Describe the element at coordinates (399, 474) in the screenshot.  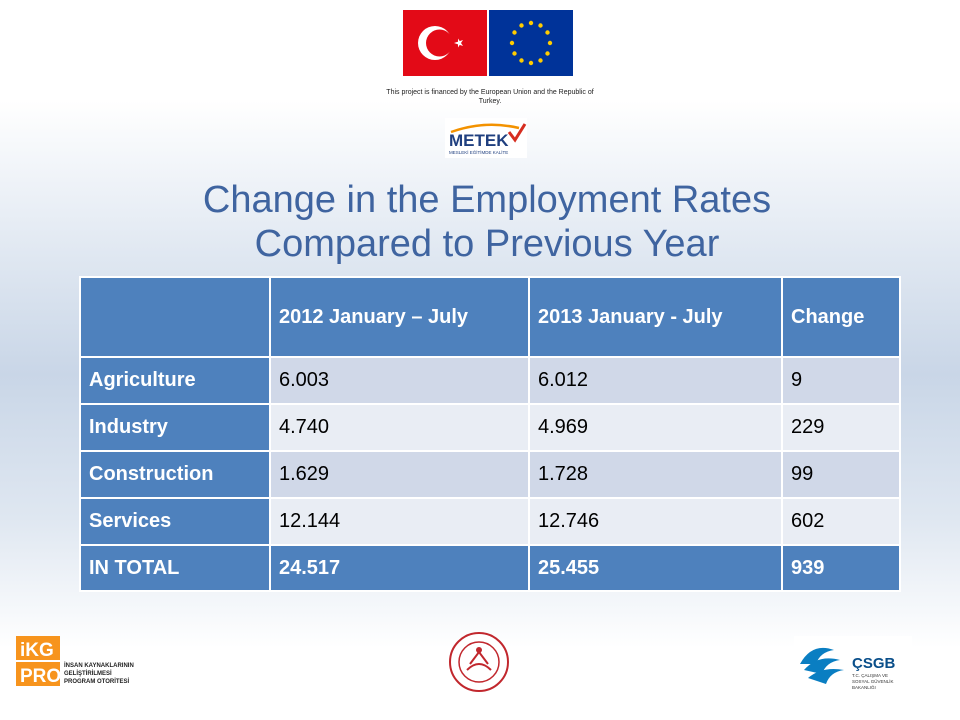
I see `cell-2012: 1.629` at that location.